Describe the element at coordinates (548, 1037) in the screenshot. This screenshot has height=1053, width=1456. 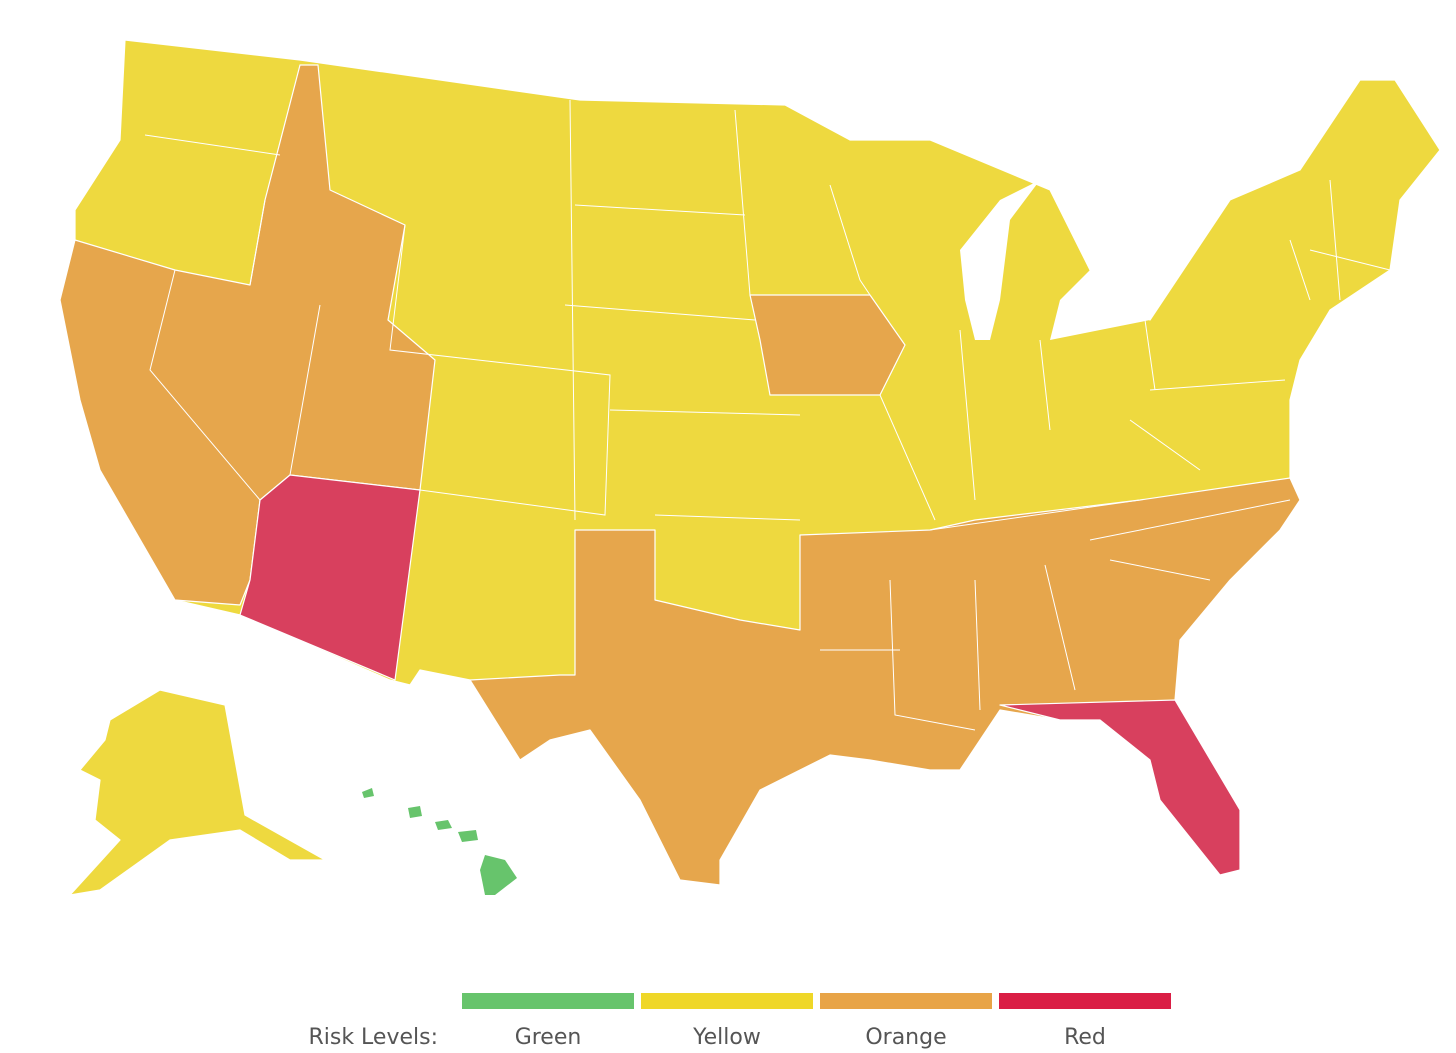
I see `legend-label: Green` at that location.